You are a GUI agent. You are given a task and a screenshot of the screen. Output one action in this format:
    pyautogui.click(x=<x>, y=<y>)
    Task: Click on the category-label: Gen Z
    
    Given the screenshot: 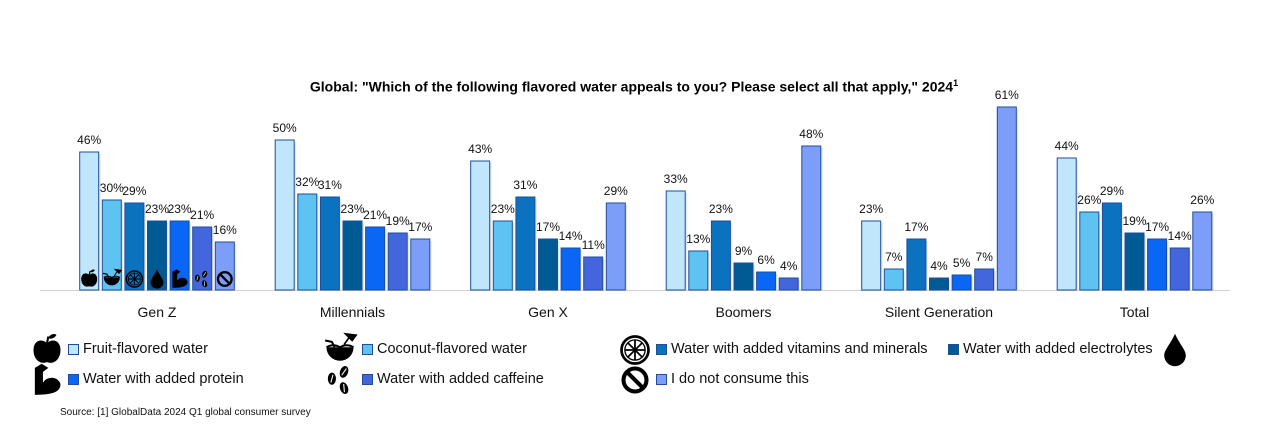 What is the action you would take?
    pyautogui.click(x=157, y=312)
    